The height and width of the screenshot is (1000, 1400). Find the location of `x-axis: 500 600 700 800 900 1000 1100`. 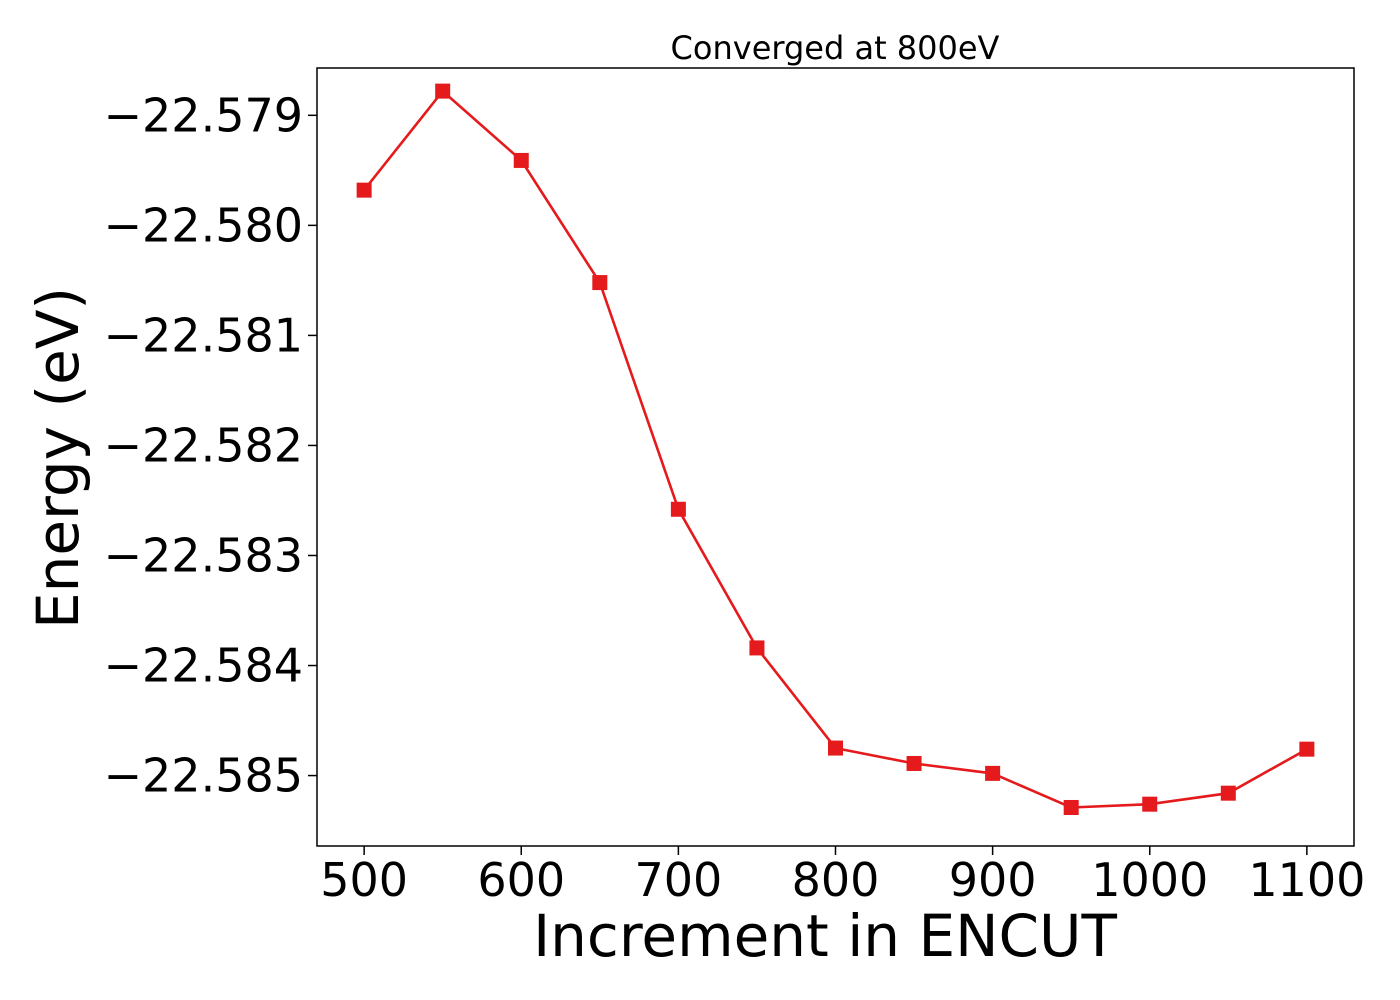

x-axis: 500 600 700 800 900 1000 1100 is located at coordinates (842, 876).